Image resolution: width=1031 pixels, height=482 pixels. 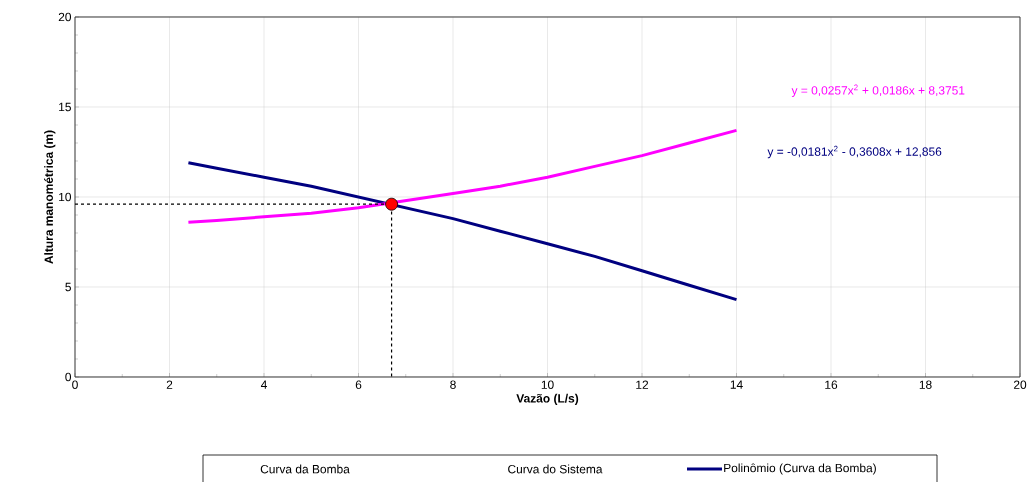 What do you see at coordinates (925, 384) in the screenshot?
I see `x-tick-label: 18` at bounding box center [925, 384].